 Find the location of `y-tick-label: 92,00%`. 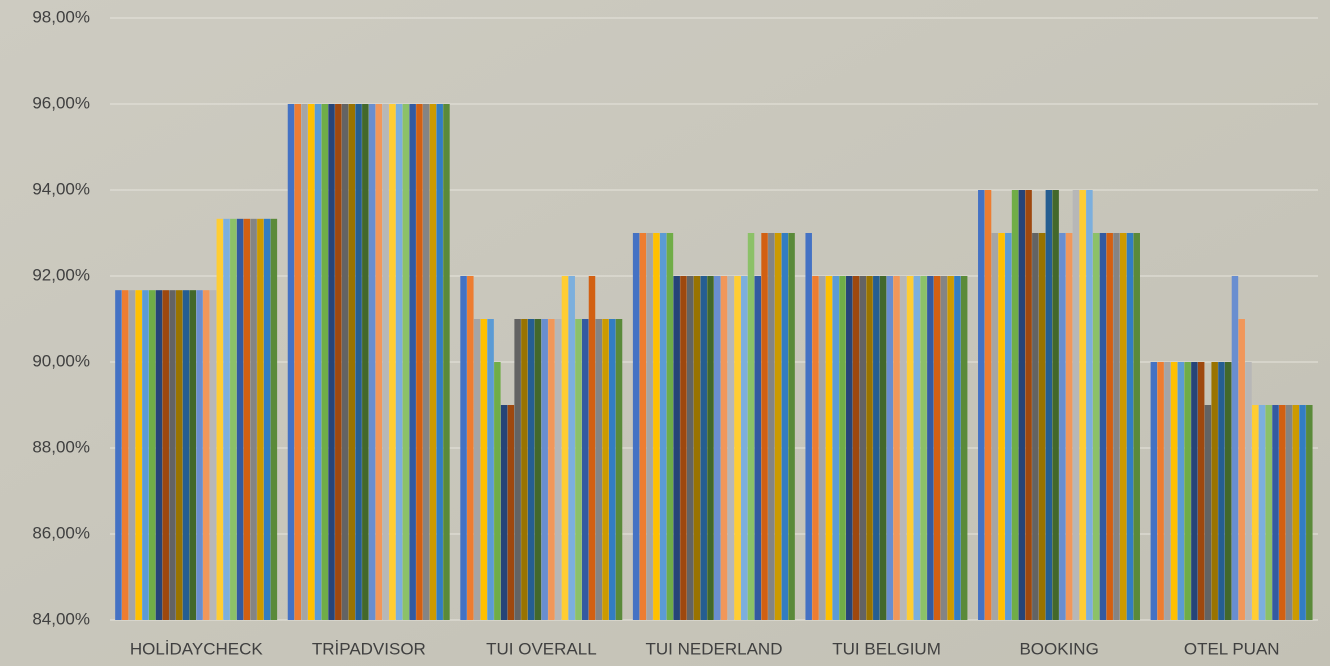

y-tick-label: 92,00% is located at coordinates (61, 274).